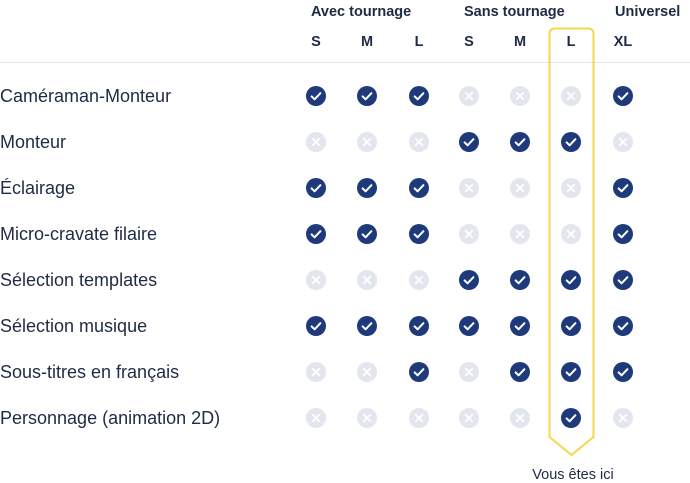 This screenshot has width=690, height=483. I want to click on feature-label: Sélection templates, so click(79, 280).